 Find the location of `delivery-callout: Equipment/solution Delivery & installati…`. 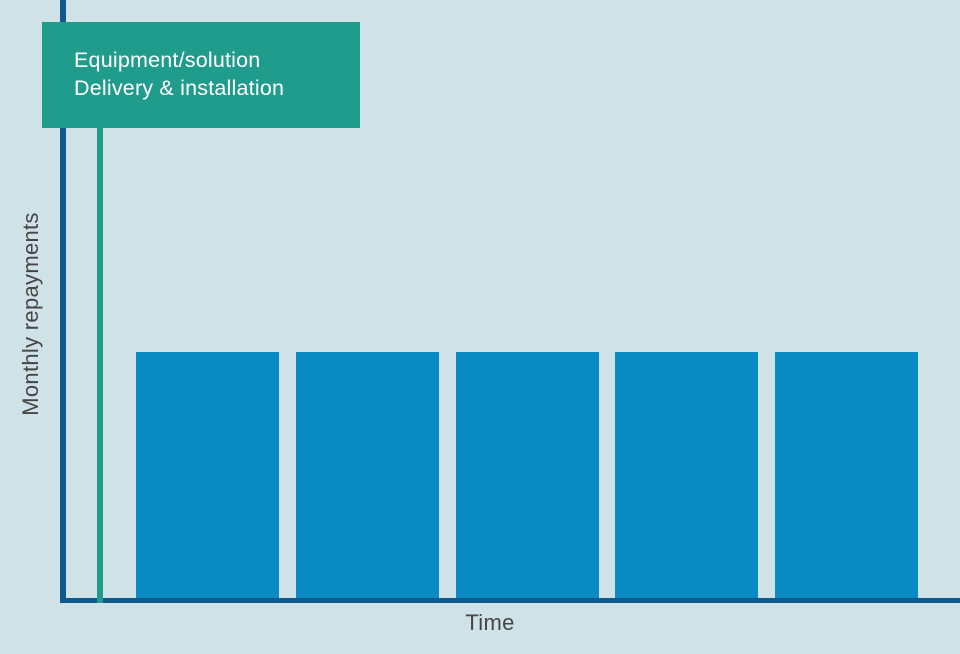

delivery-callout: Equipment/solution Delivery & installati… is located at coordinates (201, 75).